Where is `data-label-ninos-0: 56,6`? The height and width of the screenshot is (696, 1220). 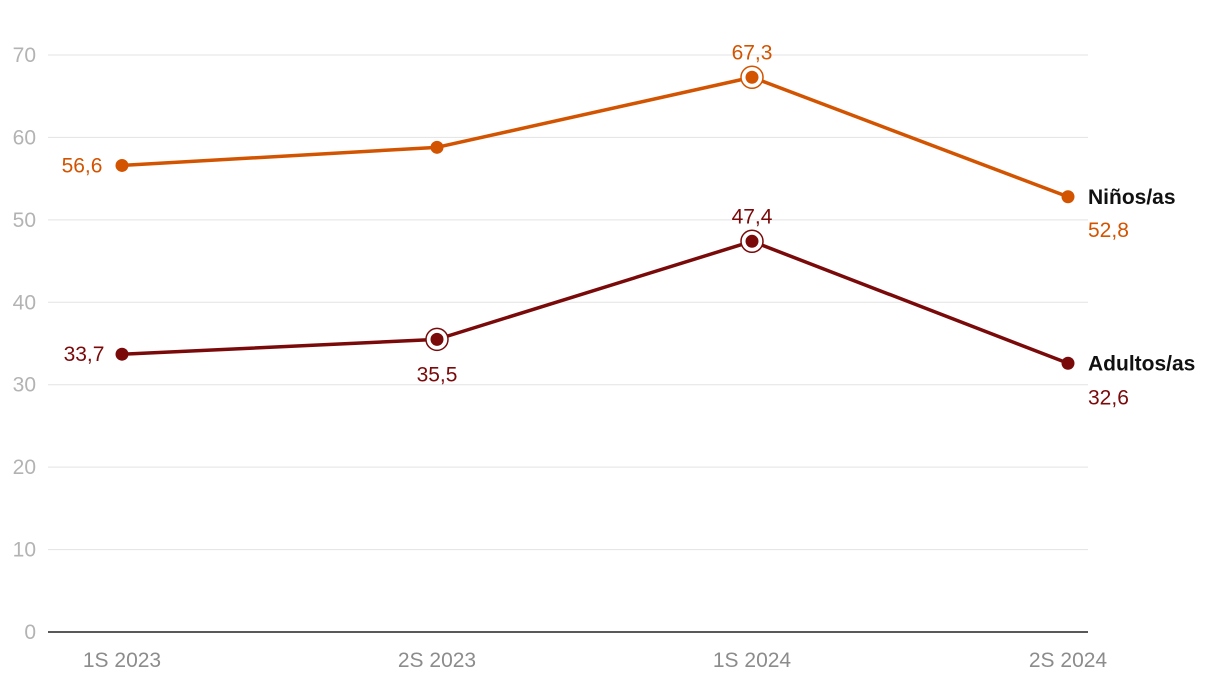
data-label-ninos-0: 56,6 is located at coordinates (82, 165).